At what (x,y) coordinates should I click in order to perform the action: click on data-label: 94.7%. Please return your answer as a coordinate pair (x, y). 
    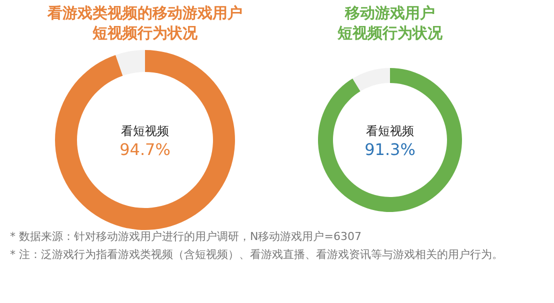
    Looking at the image, I should click on (145, 149).